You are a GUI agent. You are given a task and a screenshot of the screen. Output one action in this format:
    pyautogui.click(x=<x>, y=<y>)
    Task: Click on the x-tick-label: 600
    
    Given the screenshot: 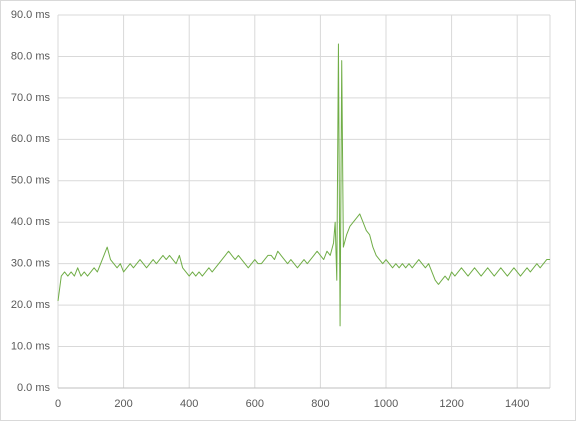 What is the action you would take?
    pyautogui.click(x=255, y=404)
    